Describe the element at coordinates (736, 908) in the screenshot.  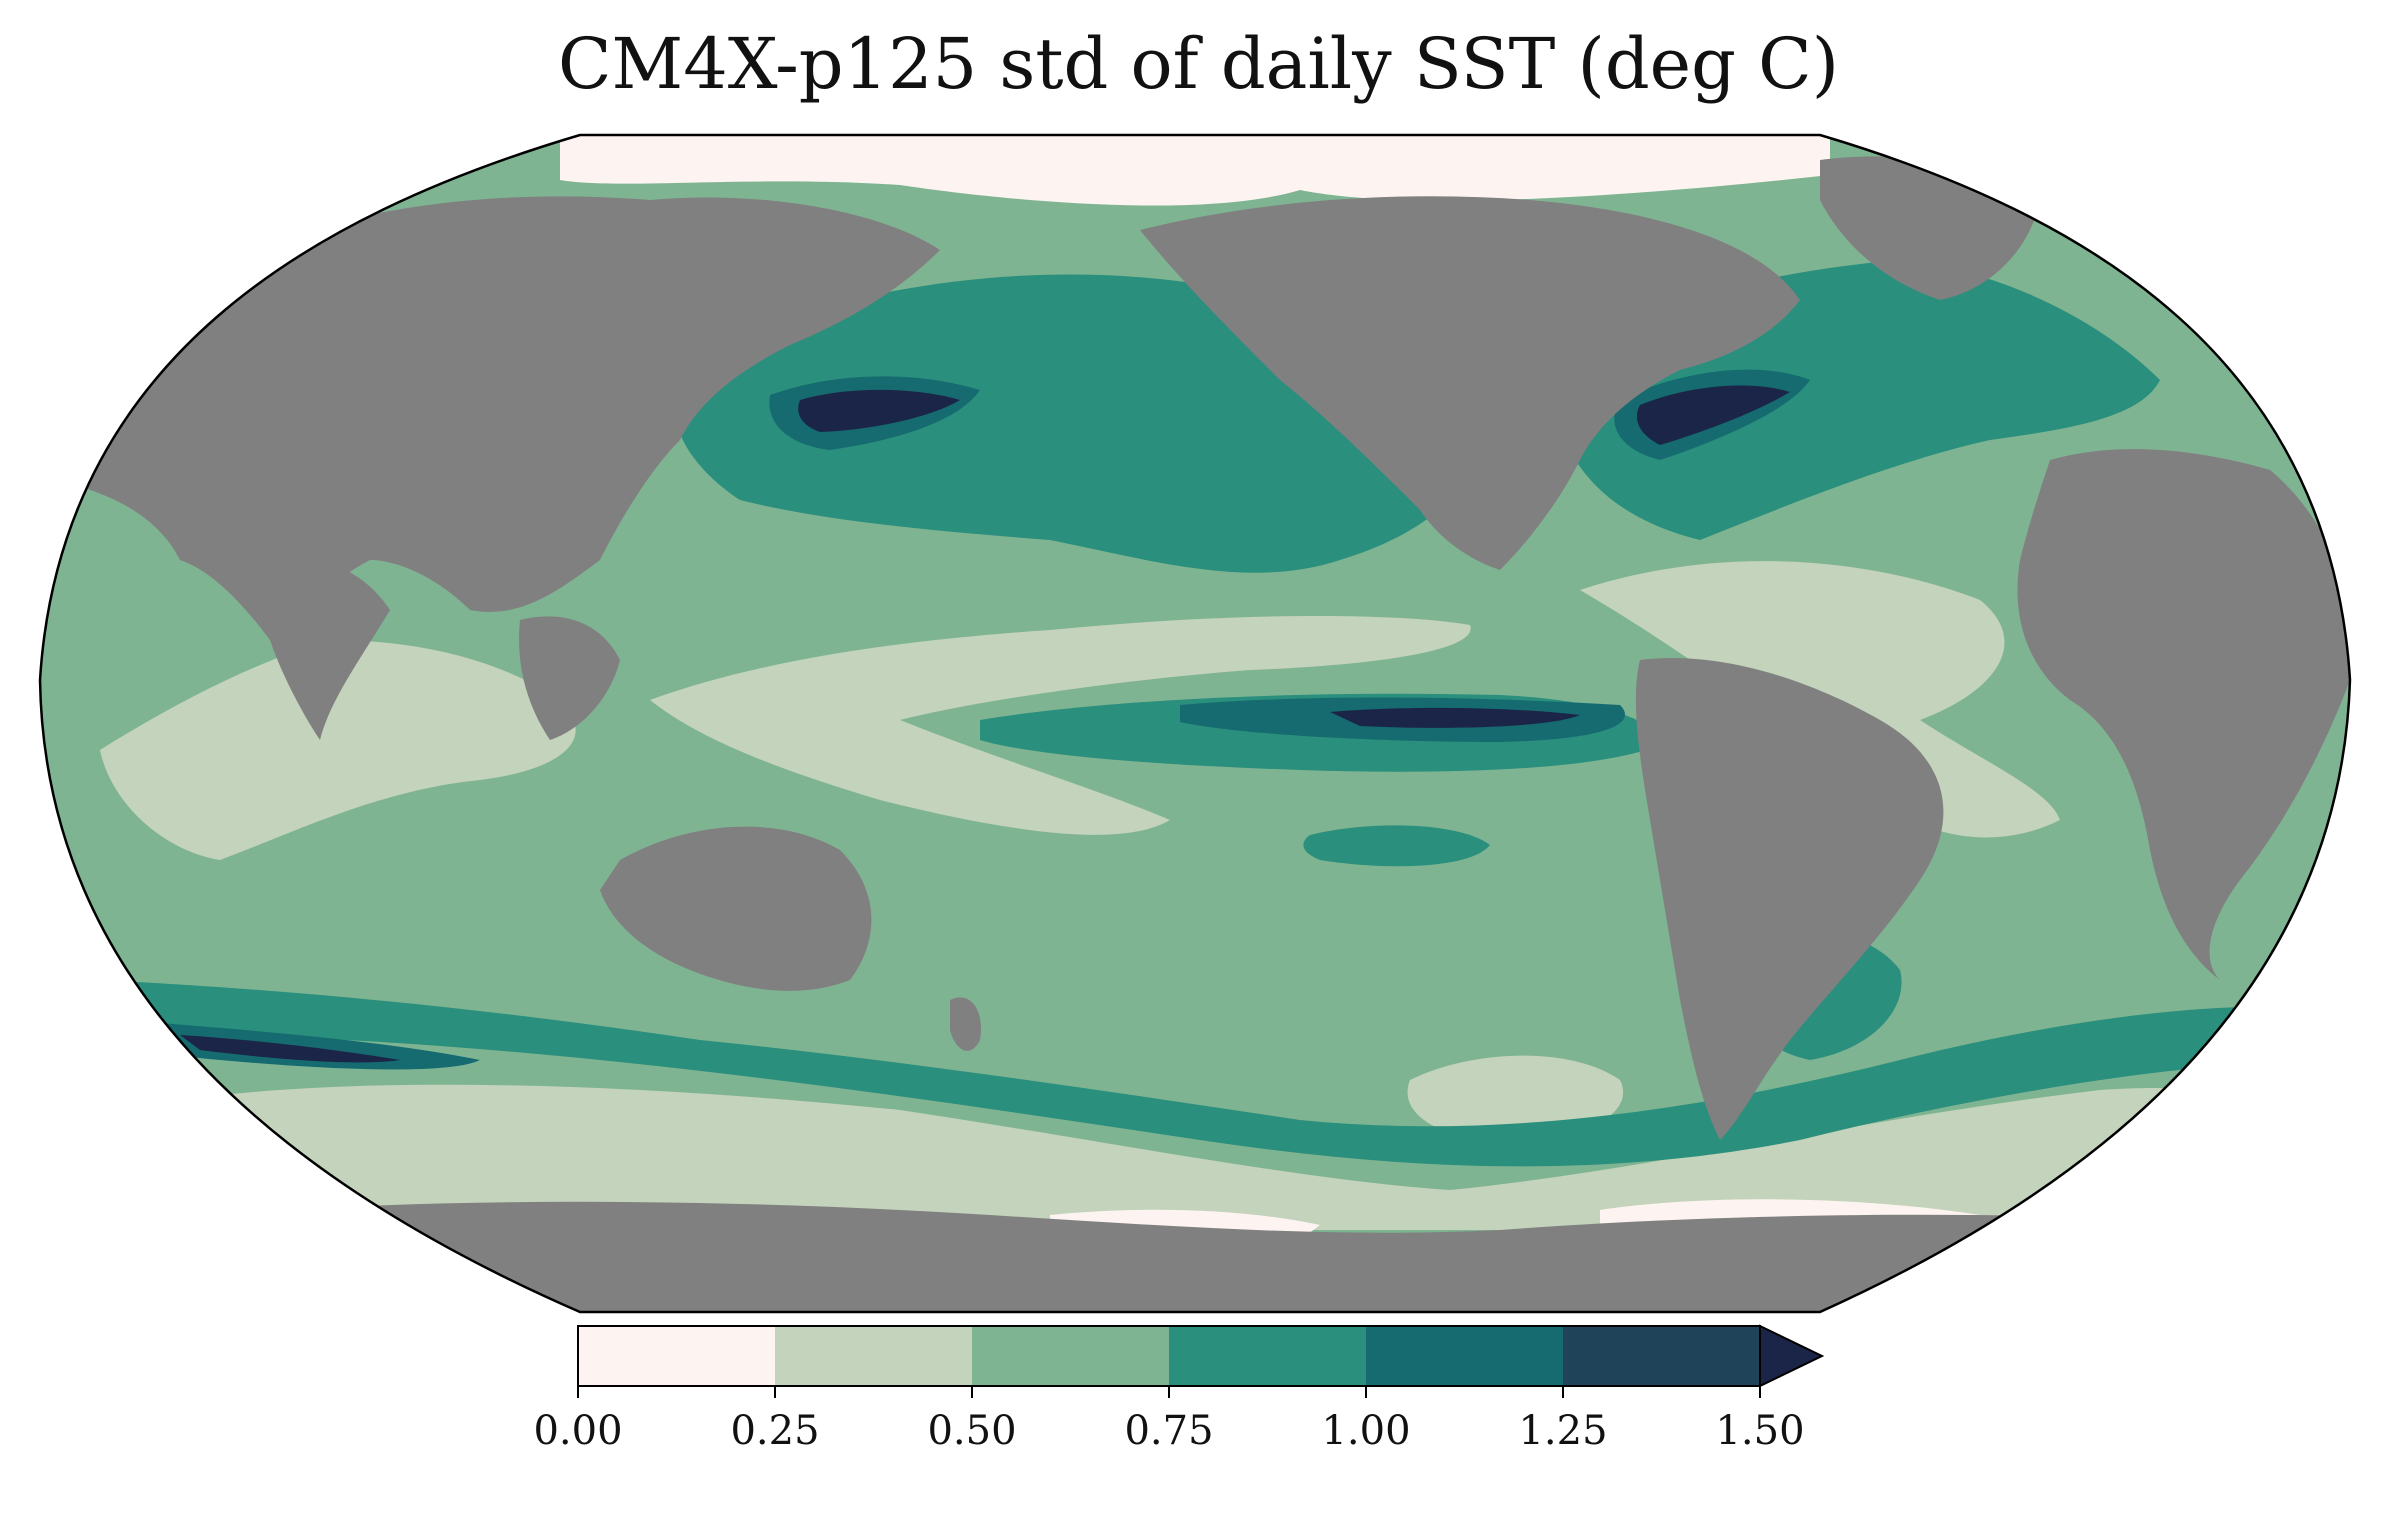
I see `land-australia` at that location.